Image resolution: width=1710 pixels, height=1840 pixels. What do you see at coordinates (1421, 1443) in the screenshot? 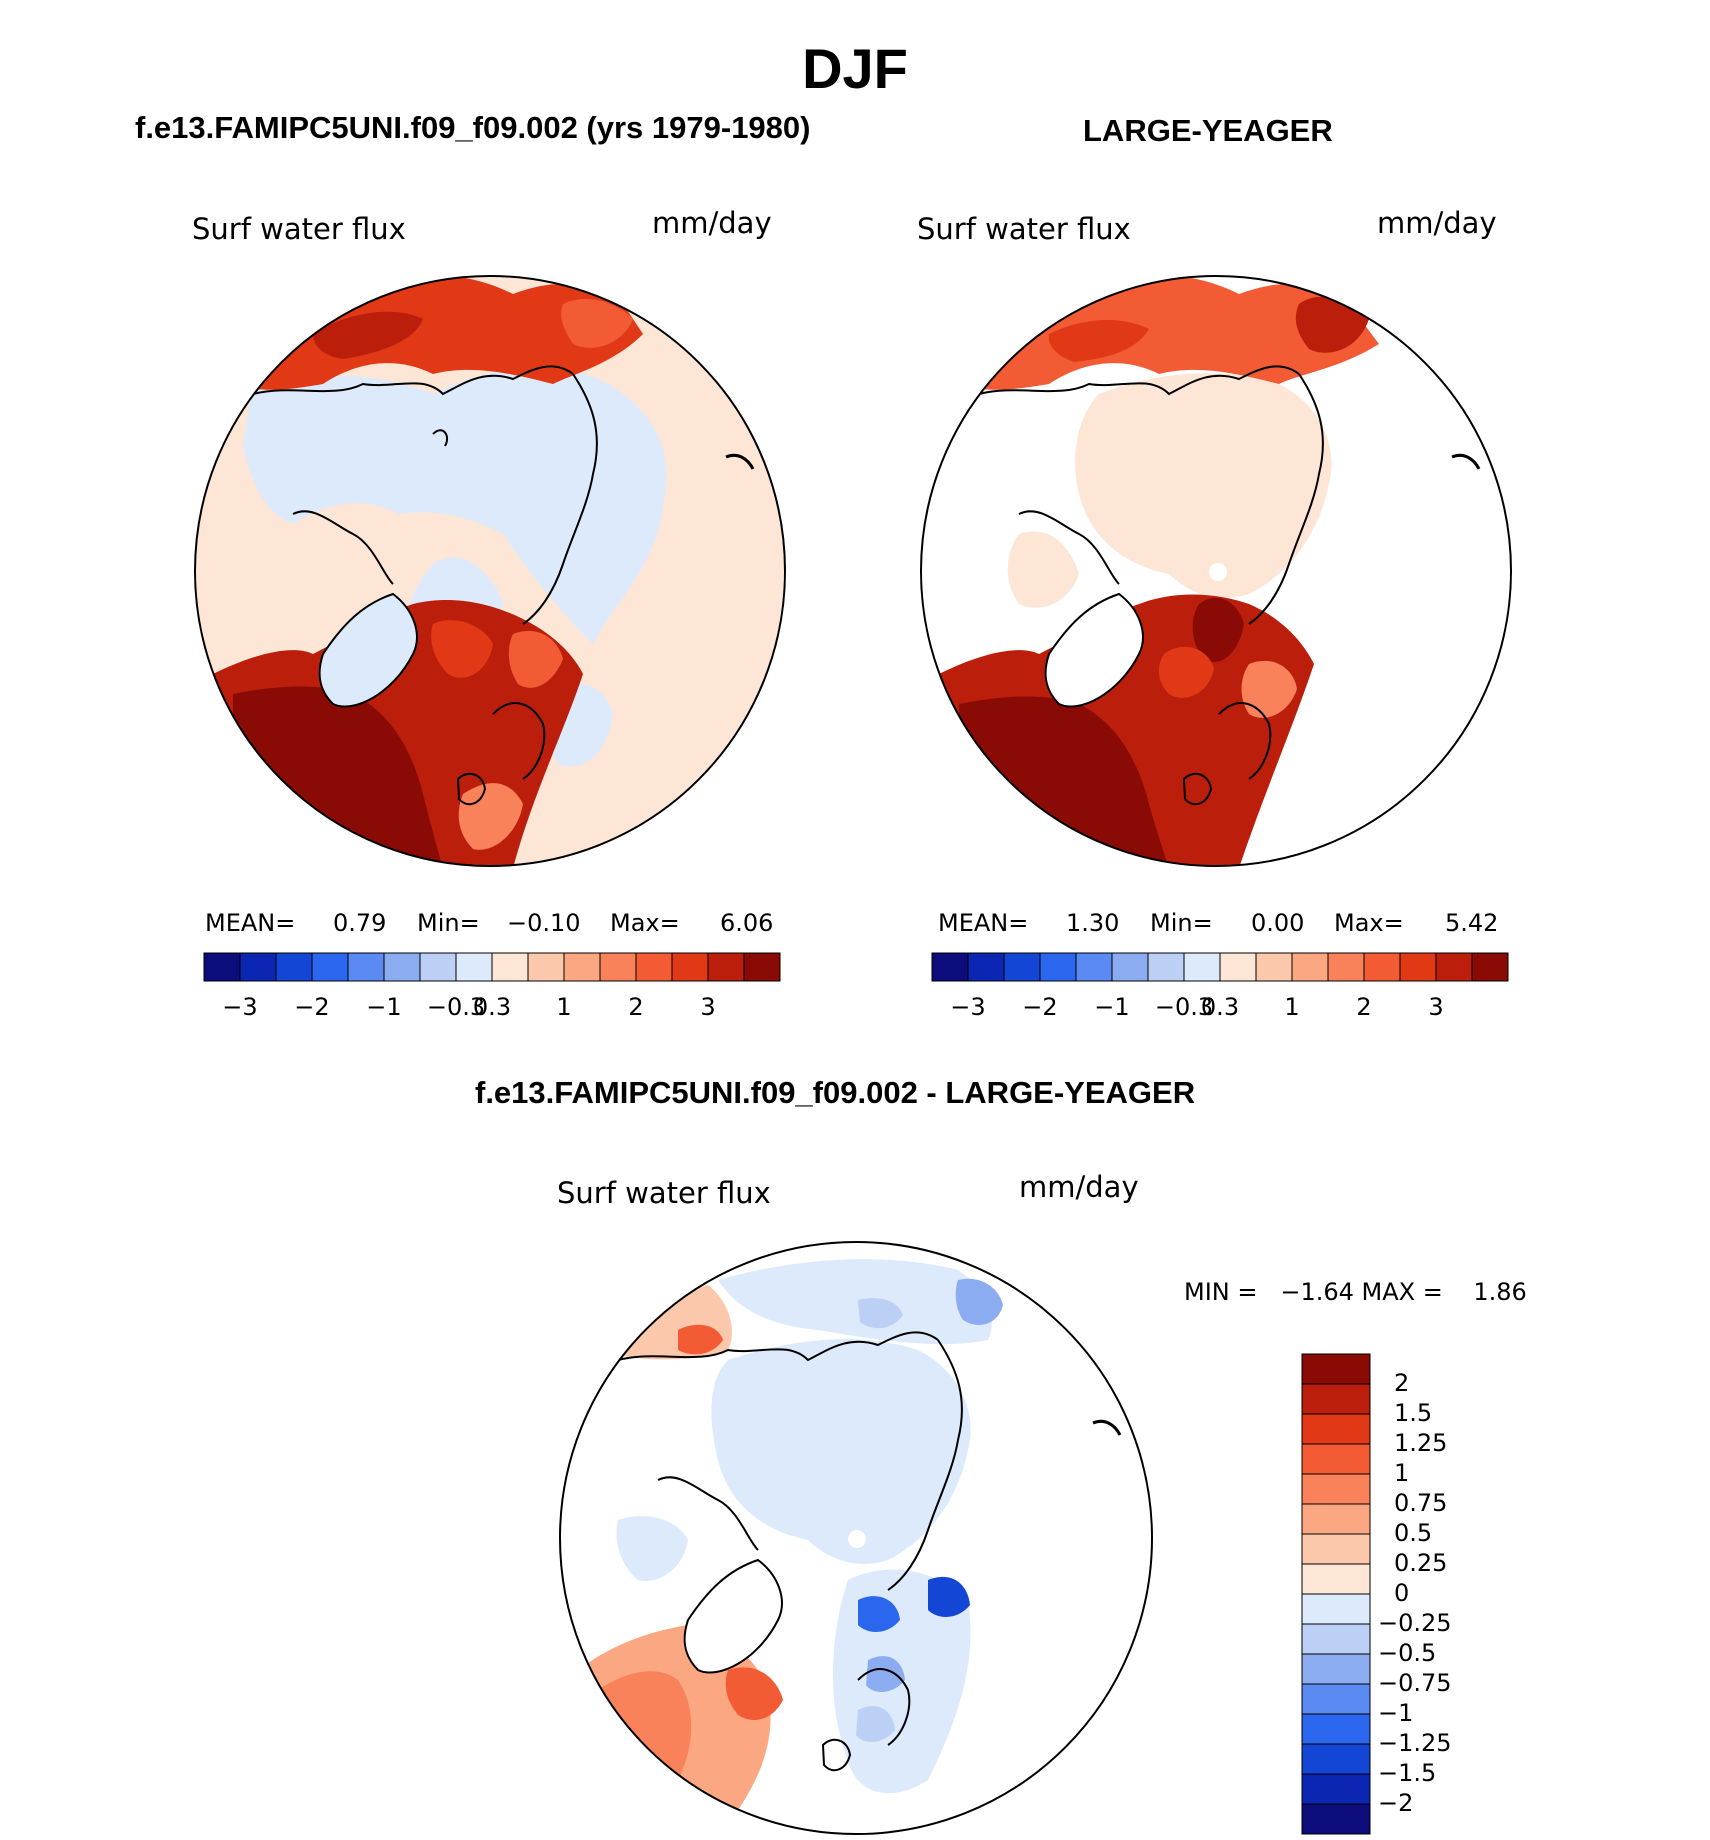
I see `colorbar-tick-label: 1.25` at bounding box center [1421, 1443].